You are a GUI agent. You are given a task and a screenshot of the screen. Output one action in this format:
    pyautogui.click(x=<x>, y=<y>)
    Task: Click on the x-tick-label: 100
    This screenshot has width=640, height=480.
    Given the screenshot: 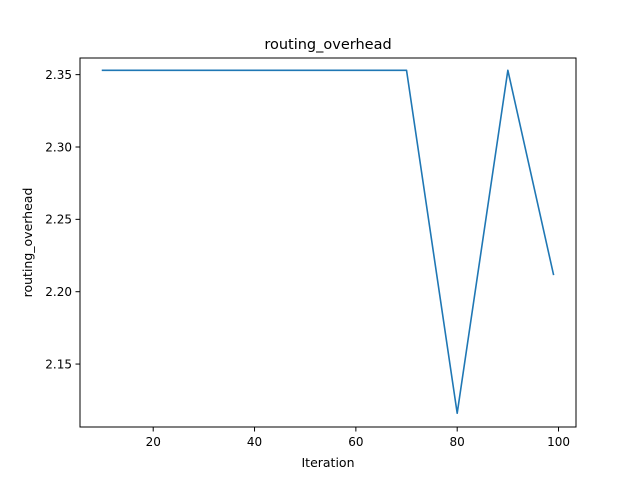 What is the action you would take?
    pyautogui.click(x=558, y=442)
    